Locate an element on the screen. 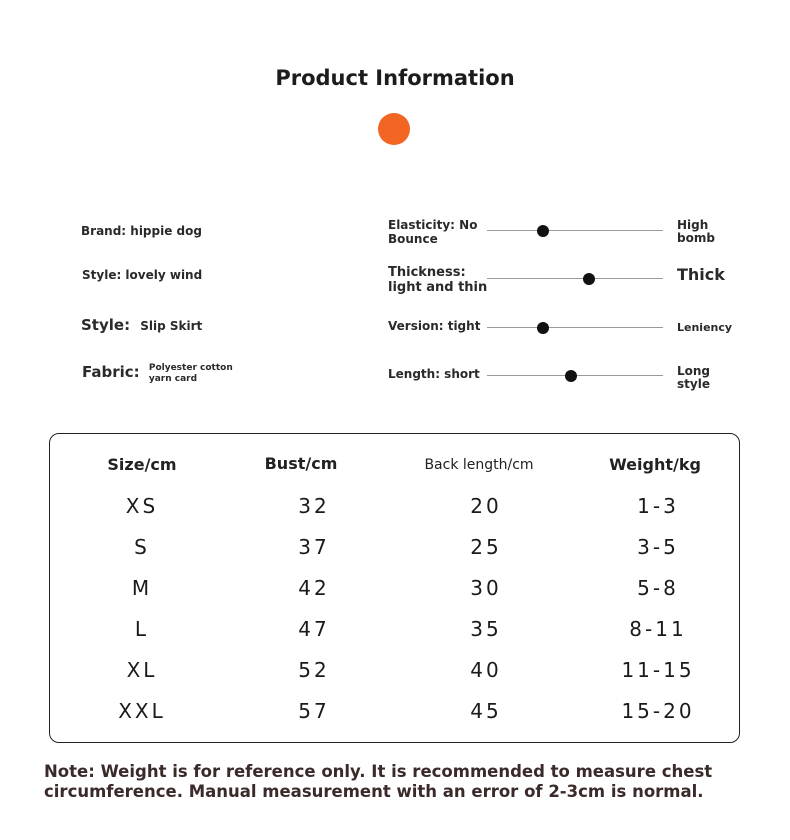 This screenshot has width=790, height=840. table-cell: 15-20 is located at coordinates (658, 711).